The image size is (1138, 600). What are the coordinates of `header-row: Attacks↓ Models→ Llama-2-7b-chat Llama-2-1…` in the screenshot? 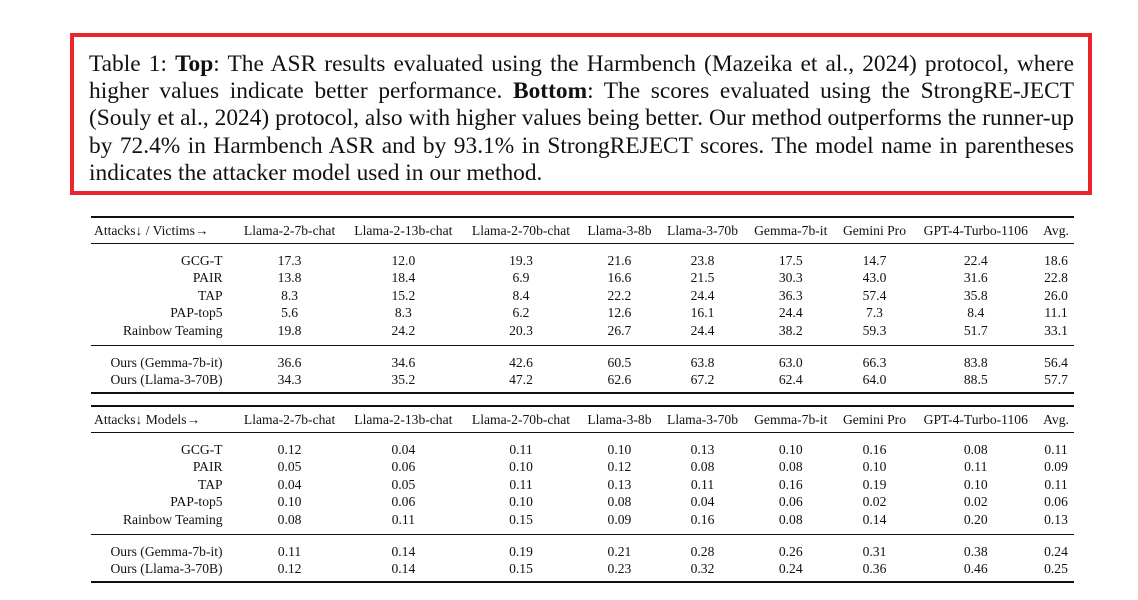 It's located at (582, 419).